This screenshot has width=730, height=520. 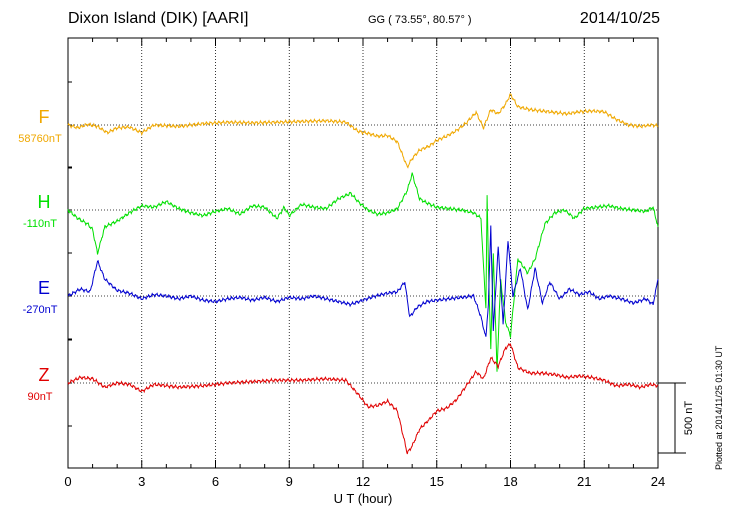 I want to click on series-name-F: F, so click(x=44, y=117).